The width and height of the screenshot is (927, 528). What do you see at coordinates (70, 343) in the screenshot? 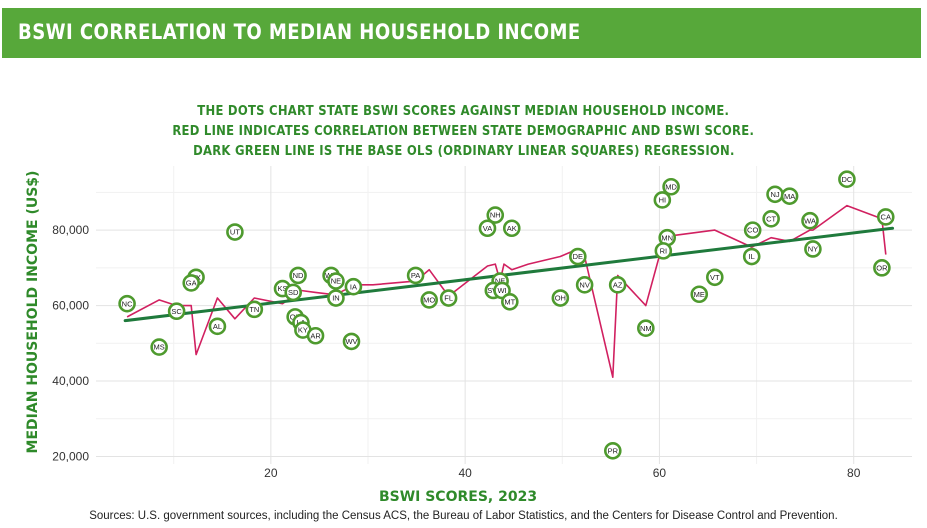
I see `y-axis-ticks: 20,000 40,000 60,000 80,000` at bounding box center [70, 343].